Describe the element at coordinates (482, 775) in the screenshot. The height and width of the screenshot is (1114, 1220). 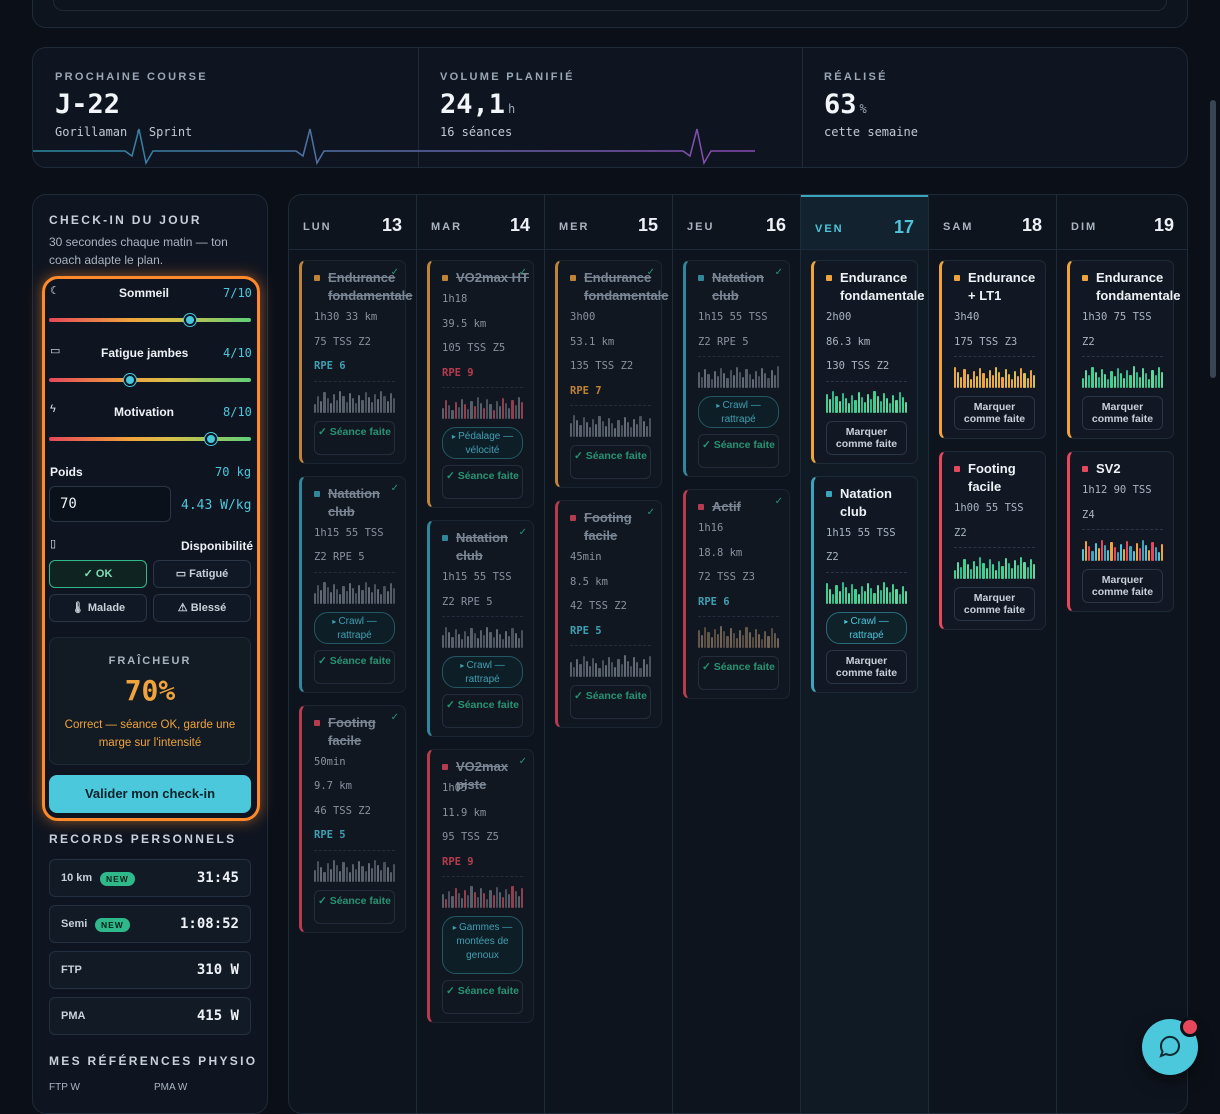
I see `session-title: VO2max piste` at that location.